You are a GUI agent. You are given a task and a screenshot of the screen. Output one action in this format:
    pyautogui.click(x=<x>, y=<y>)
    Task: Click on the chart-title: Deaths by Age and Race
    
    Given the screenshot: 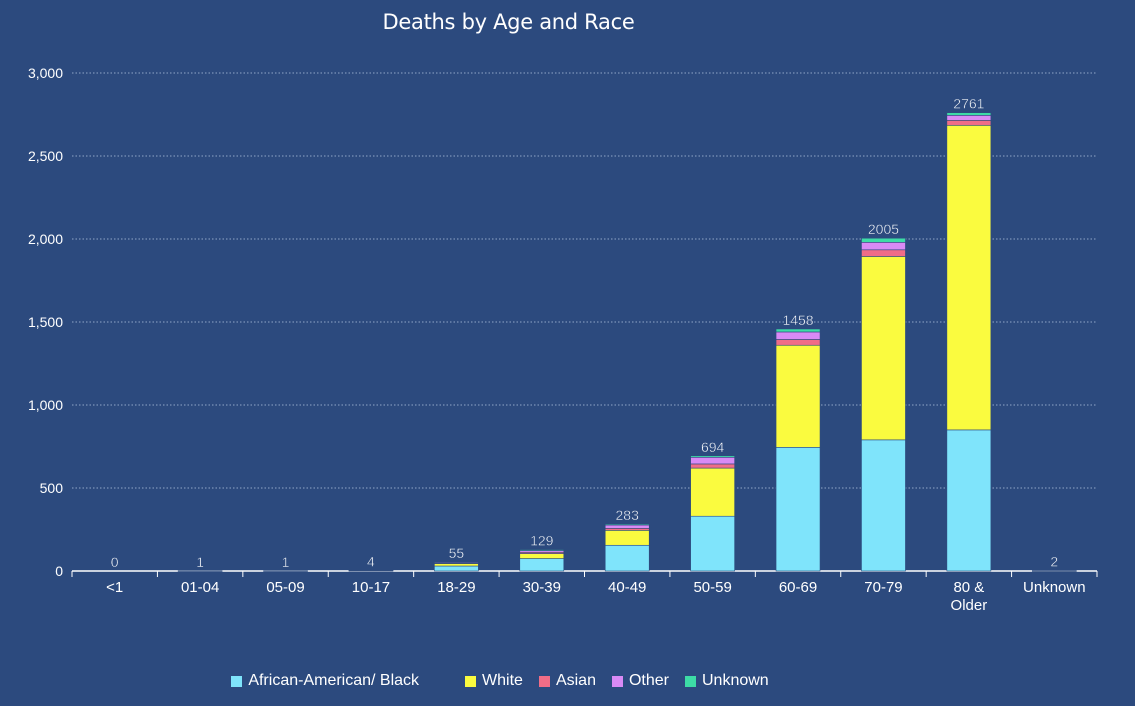 What is the action you would take?
    pyautogui.click(x=508, y=22)
    